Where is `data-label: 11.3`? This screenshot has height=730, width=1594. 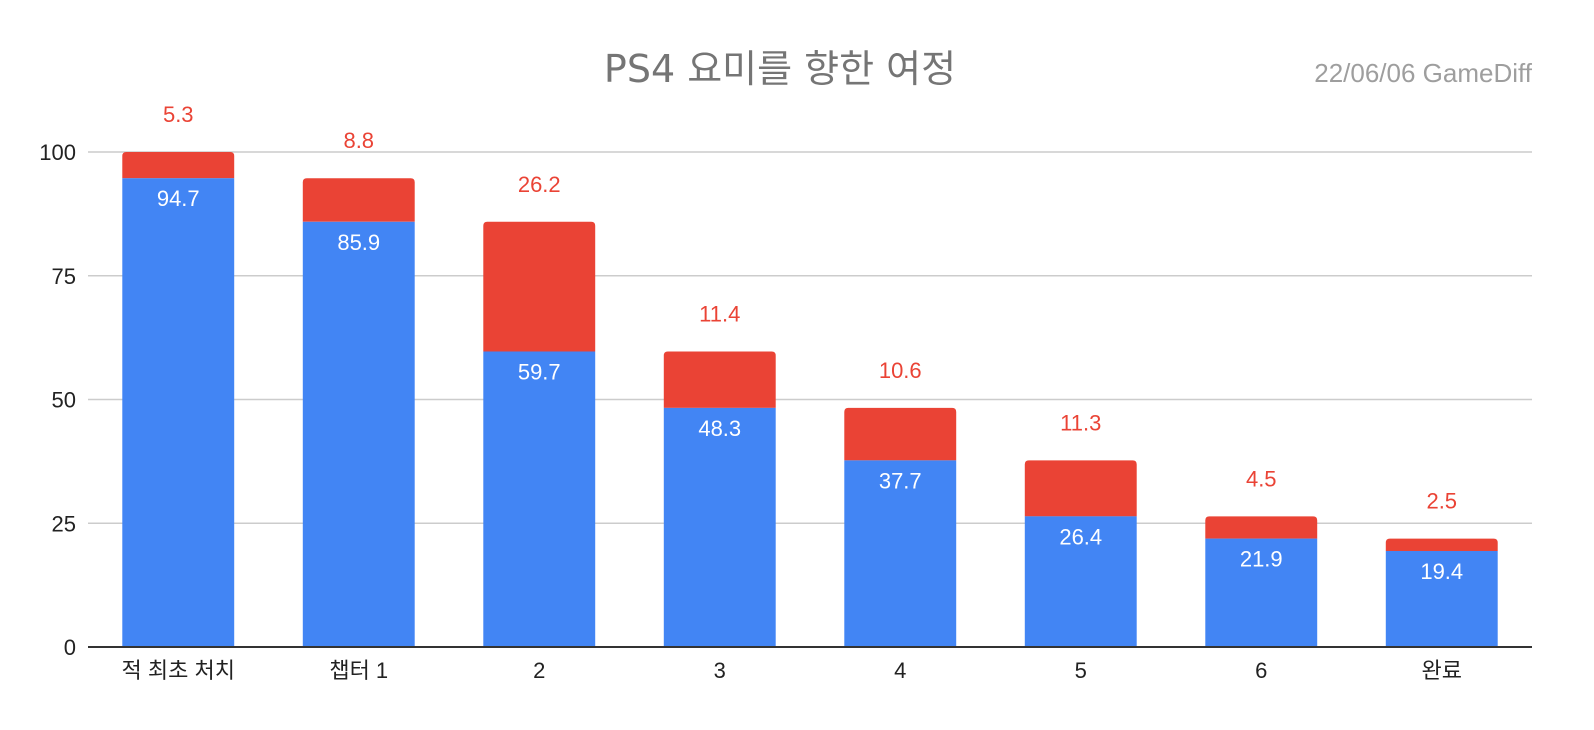
data-label: 11.3 is located at coordinates (1080, 422).